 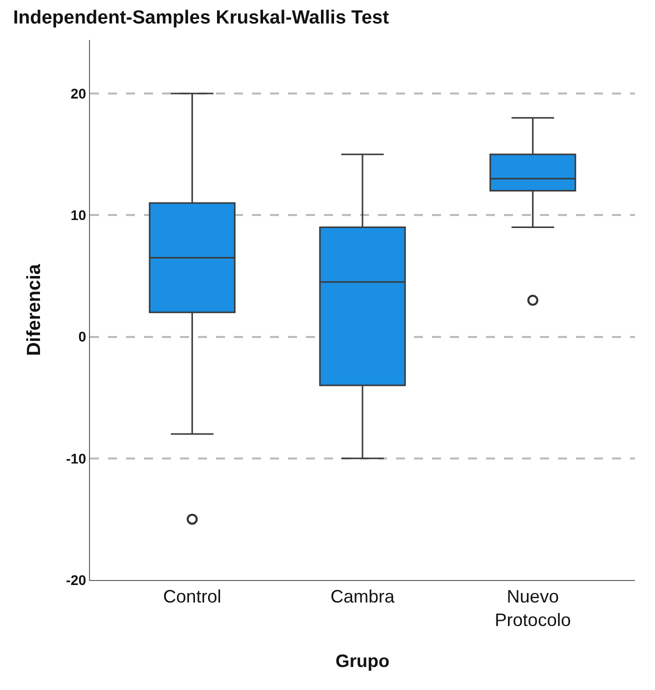 What do you see at coordinates (192, 596) in the screenshot?
I see `x-tick-label: Control` at bounding box center [192, 596].